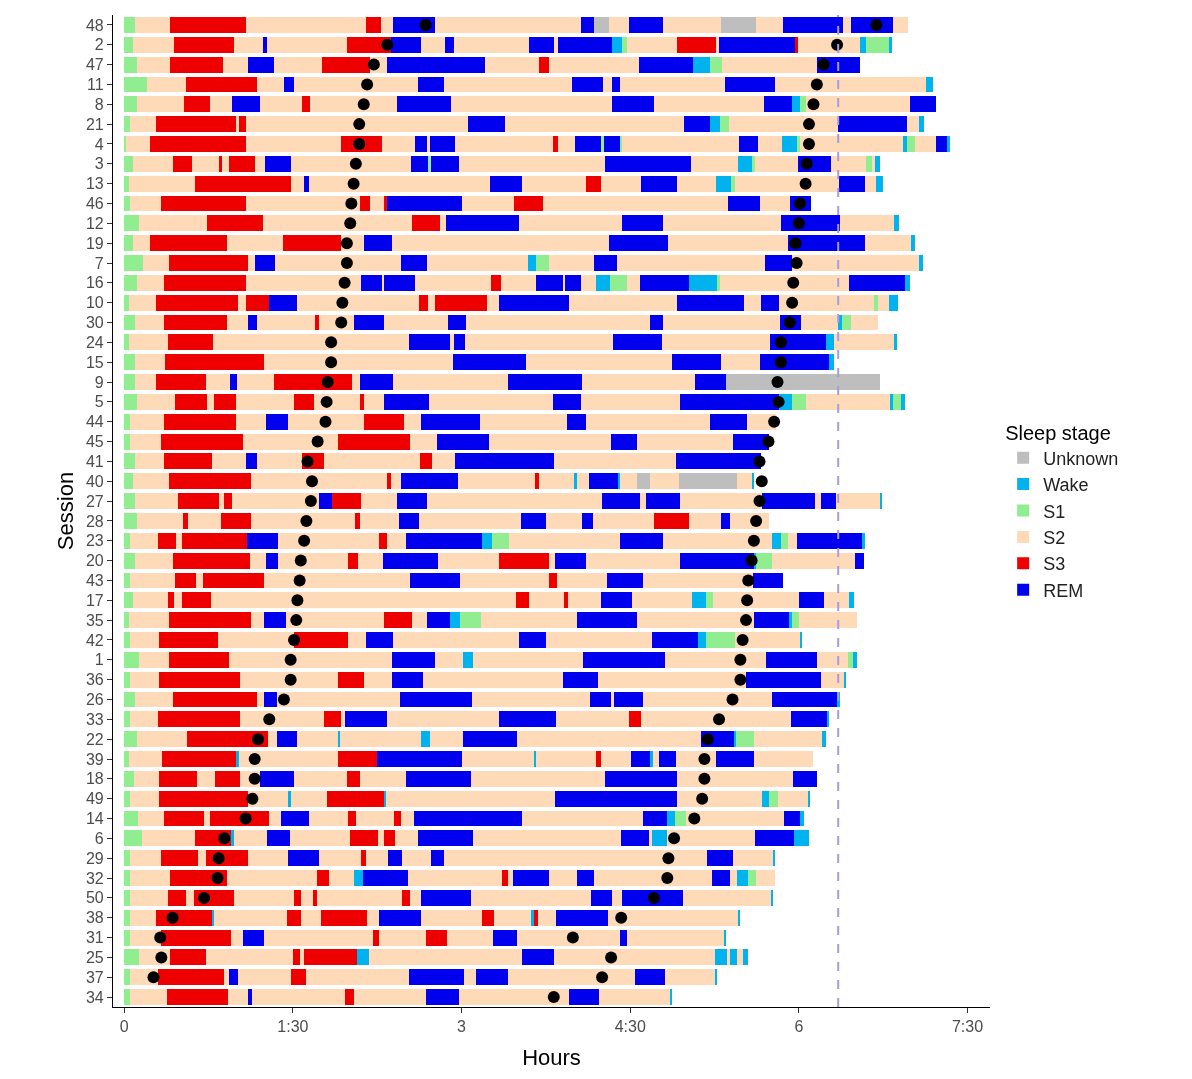  What do you see at coordinates (94, 640) in the screenshot?
I see `y-tick-label: 42` at bounding box center [94, 640].